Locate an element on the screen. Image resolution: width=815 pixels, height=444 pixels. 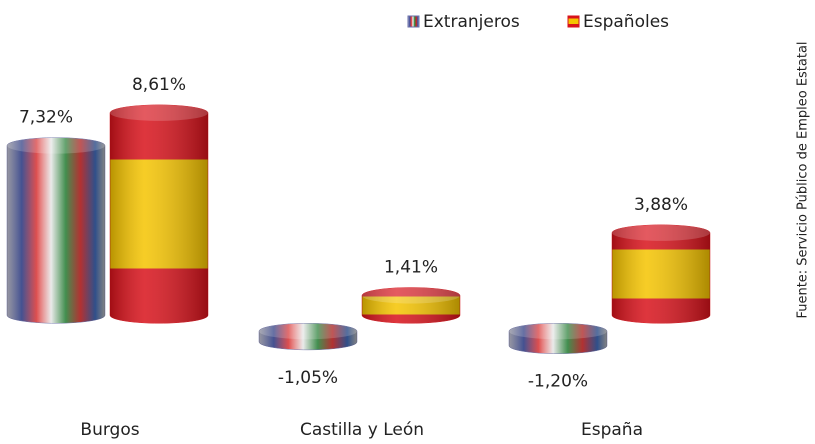
value-label: 7,32% is located at coordinates (46, 118).